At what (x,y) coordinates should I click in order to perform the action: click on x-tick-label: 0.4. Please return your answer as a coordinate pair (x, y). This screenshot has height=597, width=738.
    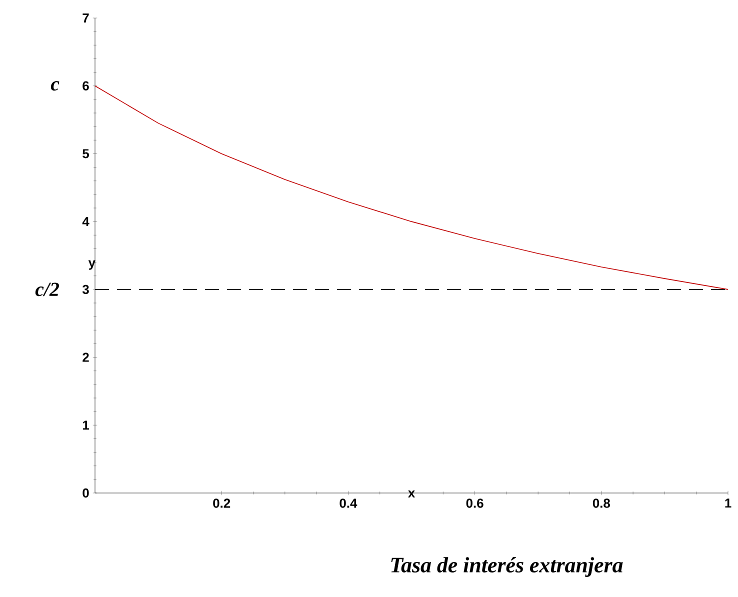
    Looking at the image, I should click on (349, 503).